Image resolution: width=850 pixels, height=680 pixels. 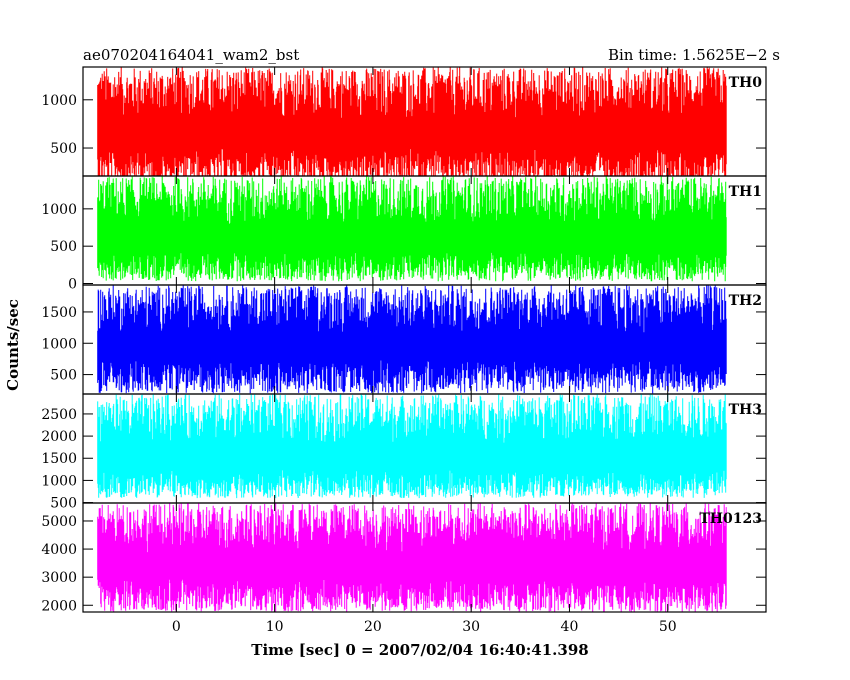 I want to click on x-tick-label: 10, so click(x=275, y=627).